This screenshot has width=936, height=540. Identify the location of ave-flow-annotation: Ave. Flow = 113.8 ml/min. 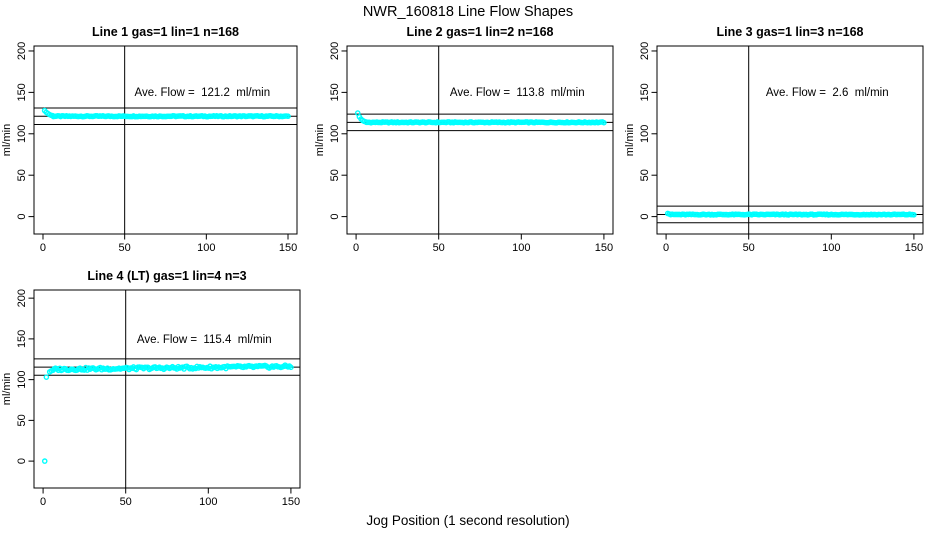
(517, 93).